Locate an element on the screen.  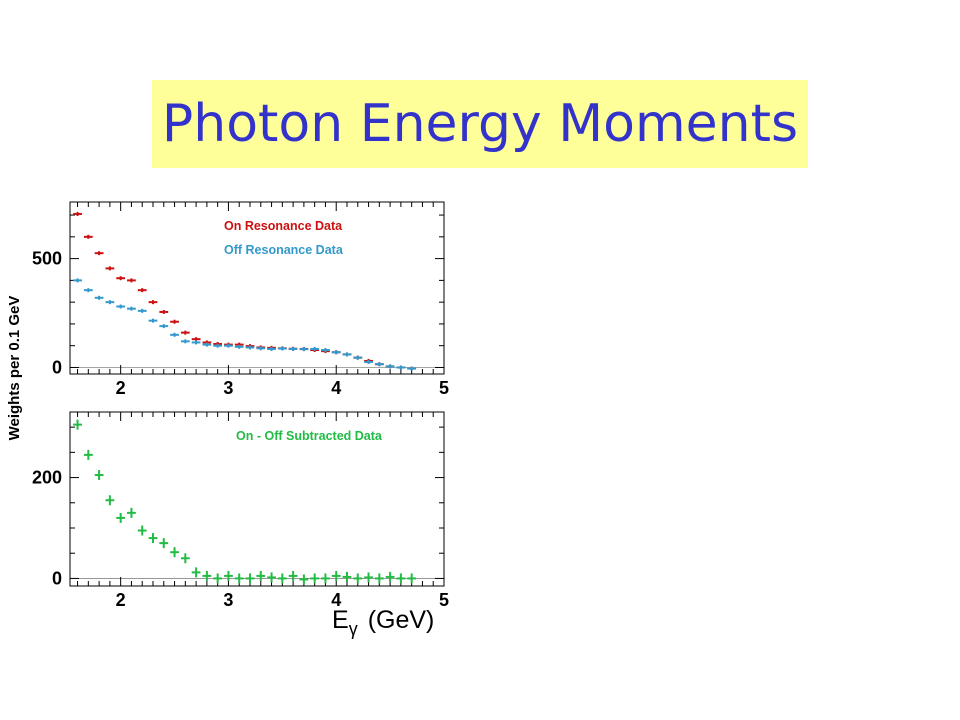
x-axis-label-sub: γ is located at coordinates (353, 629).